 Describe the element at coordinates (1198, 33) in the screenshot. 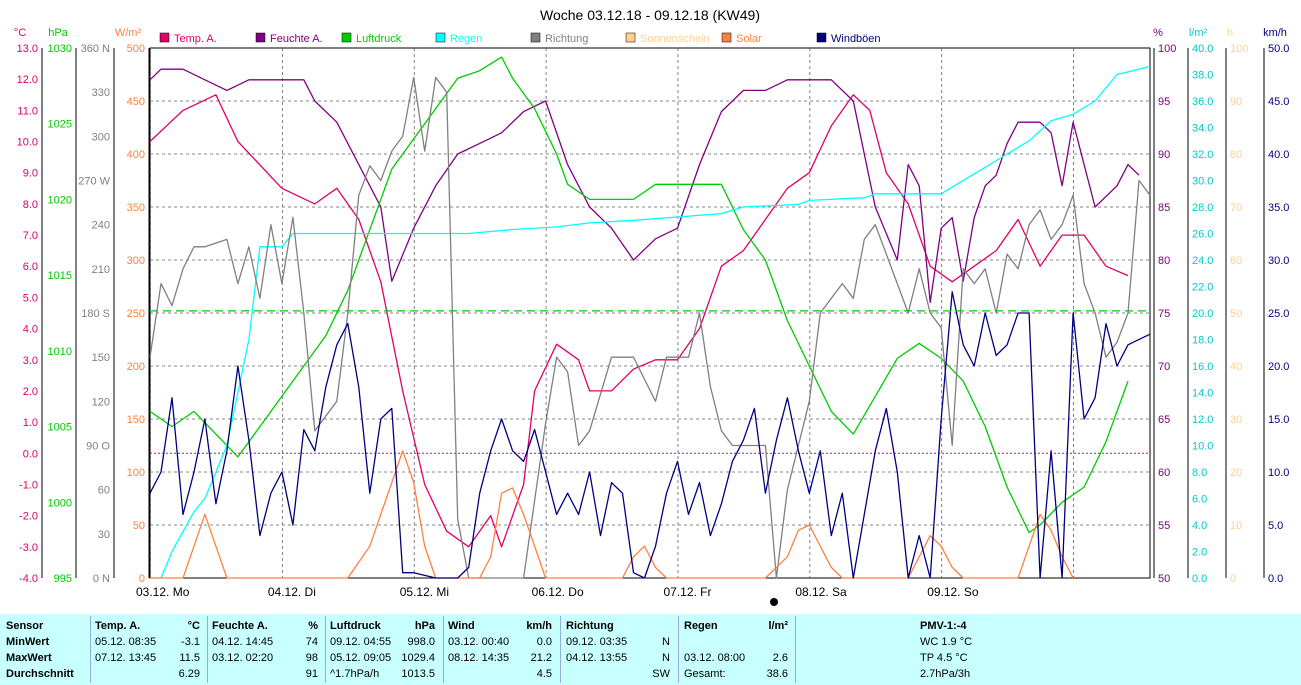

I see `axis-unit-label: l/m²` at that location.